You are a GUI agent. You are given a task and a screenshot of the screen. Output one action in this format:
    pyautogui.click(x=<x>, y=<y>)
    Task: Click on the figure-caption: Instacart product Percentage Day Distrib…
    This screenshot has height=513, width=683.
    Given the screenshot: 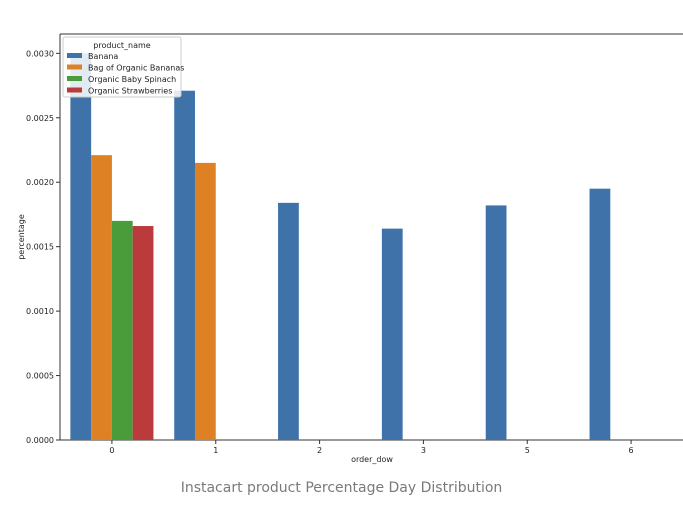 What is the action you would take?
    pyautogui.click(x=341, y=488)
    